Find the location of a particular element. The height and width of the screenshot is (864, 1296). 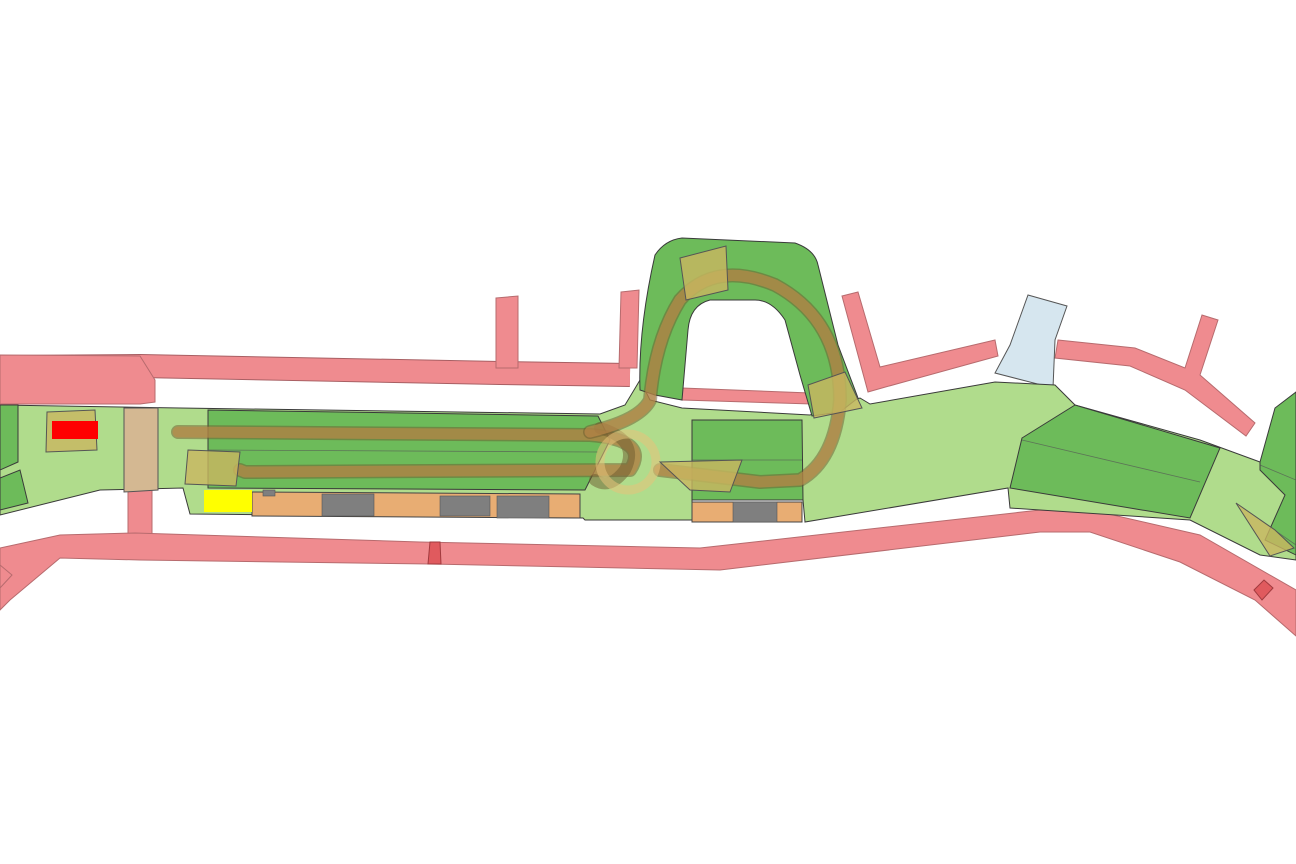

south-road is located at coordinates (648, 573).